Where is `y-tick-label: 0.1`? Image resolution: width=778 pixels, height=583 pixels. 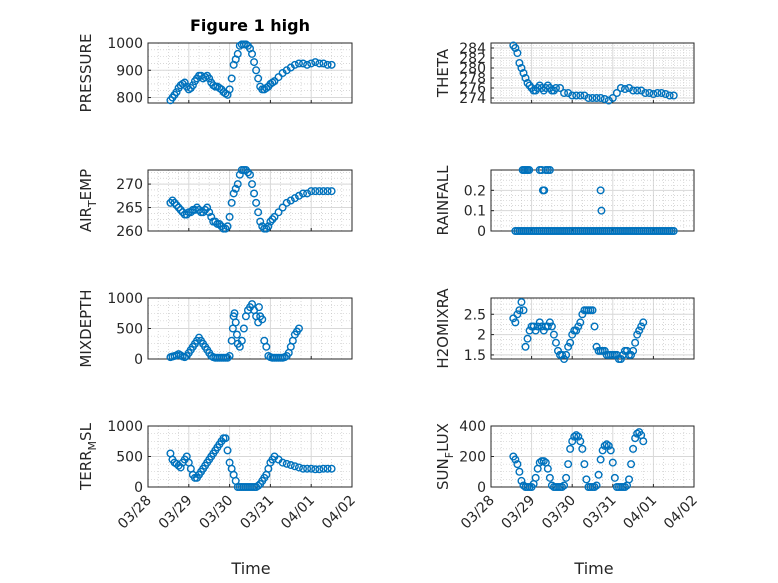
y-tick-label: 0.1 is located at coordinates (475, 212).